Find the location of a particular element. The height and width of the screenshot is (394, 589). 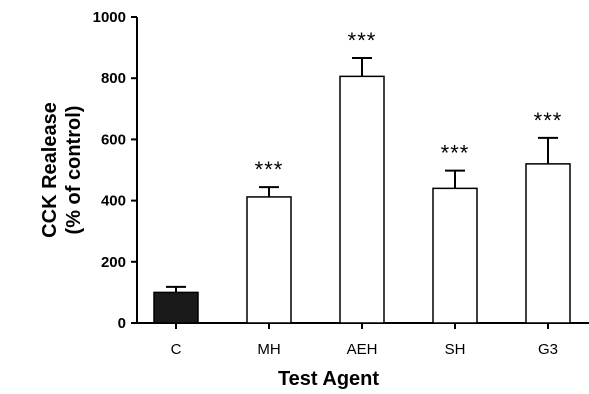

x-tick-label: SH is located at coordinates (455, 349).